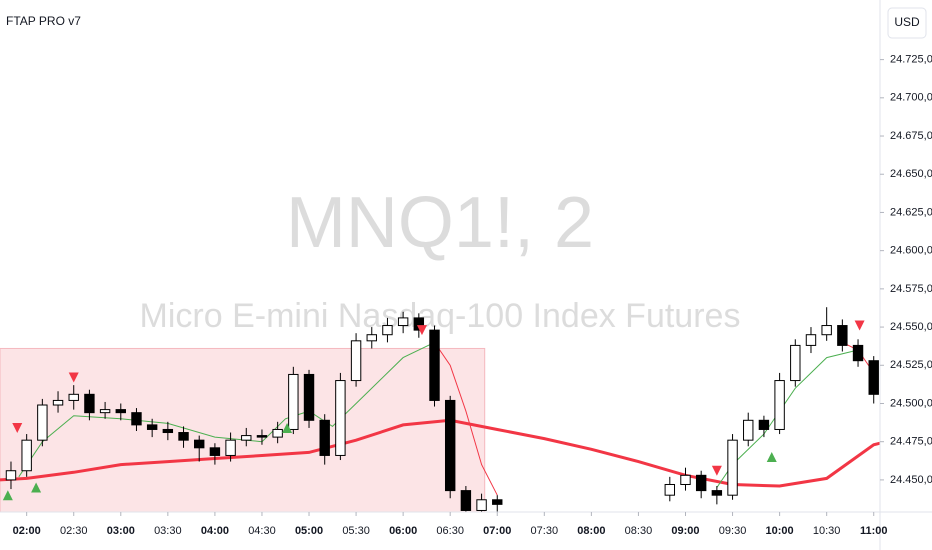 The height and width of the screenshot is (550, 932). Describe the element at coordinates (168, 531) in the screenshot. I see `x-tick-label: 03:30` at that location.